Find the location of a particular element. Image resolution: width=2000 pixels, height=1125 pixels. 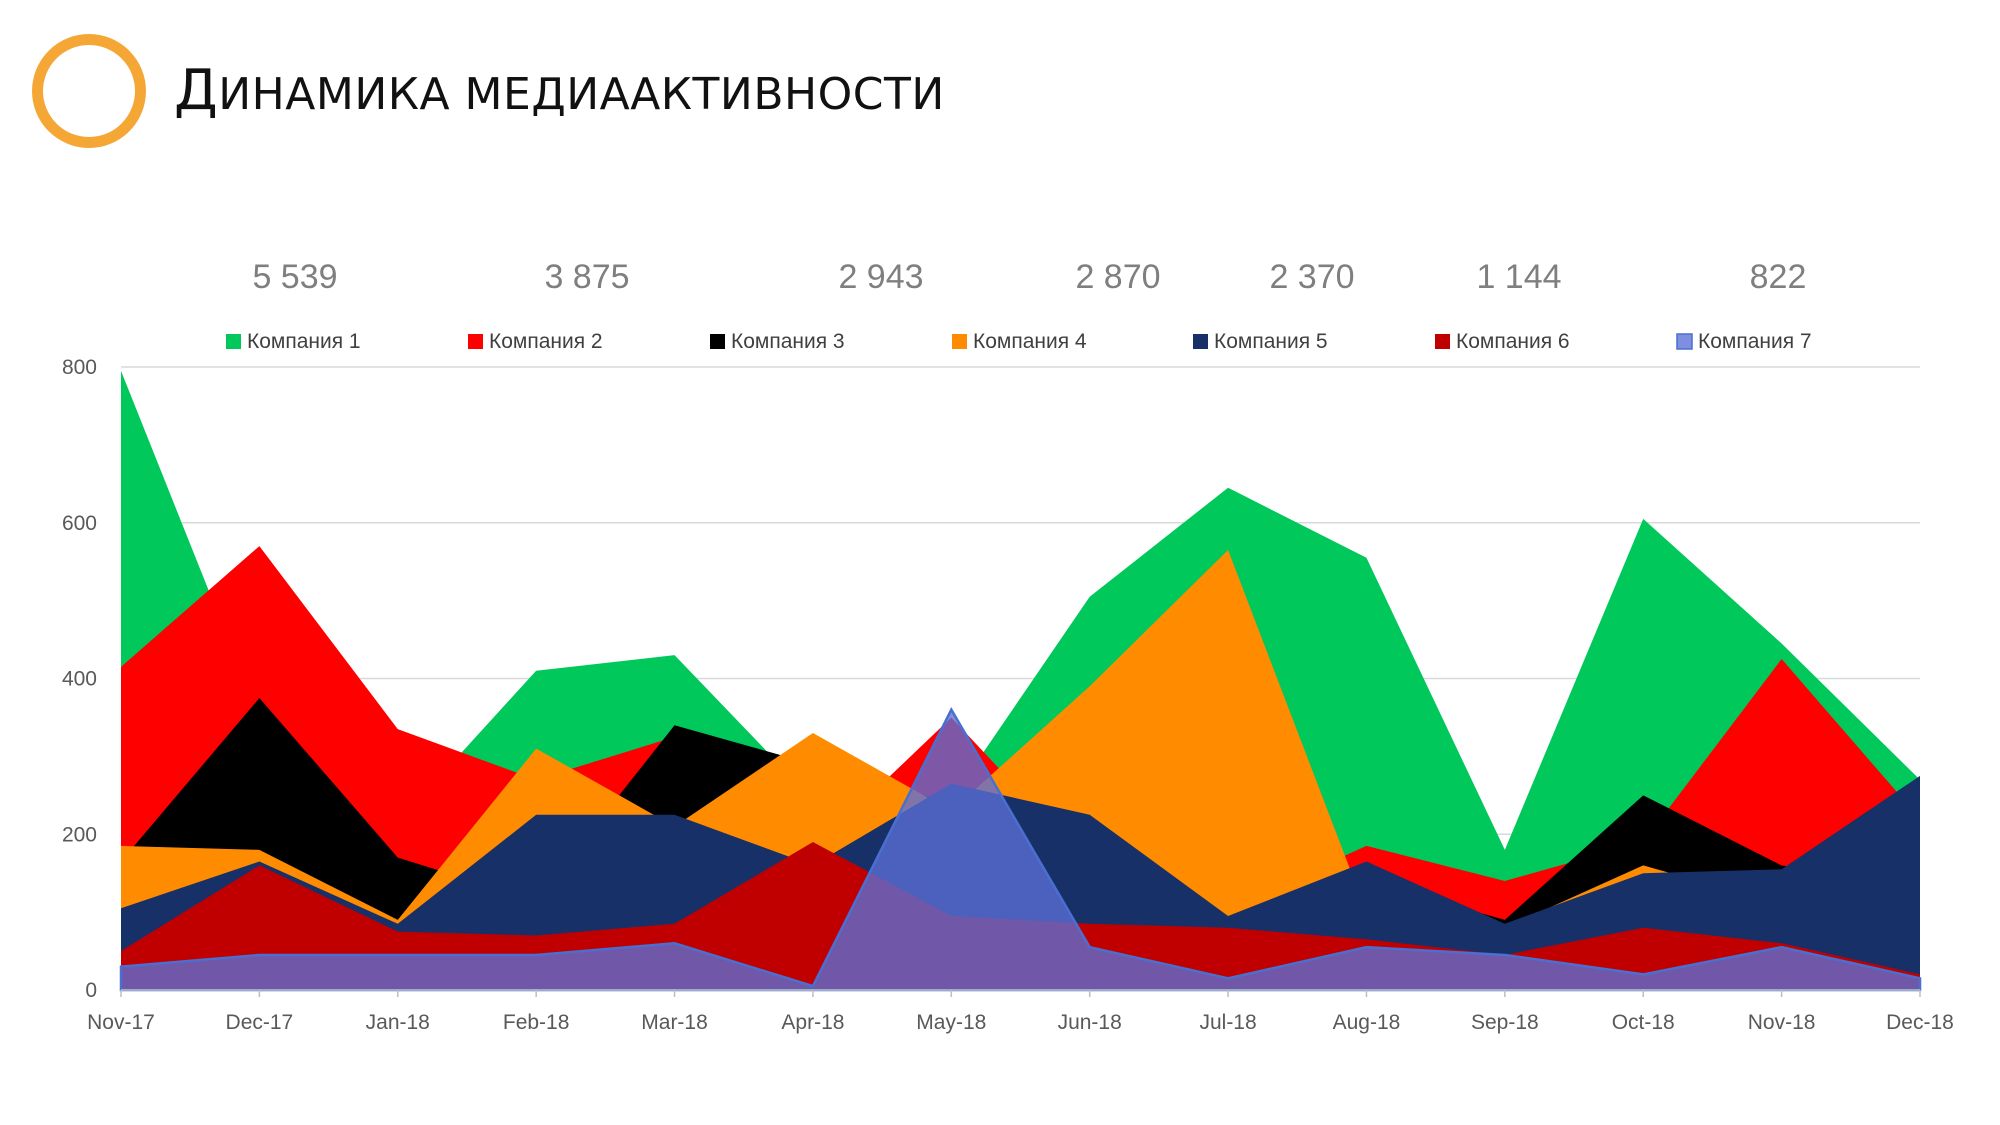

x-tick-label: Mar-18 is located at coordinates (674, 1022).